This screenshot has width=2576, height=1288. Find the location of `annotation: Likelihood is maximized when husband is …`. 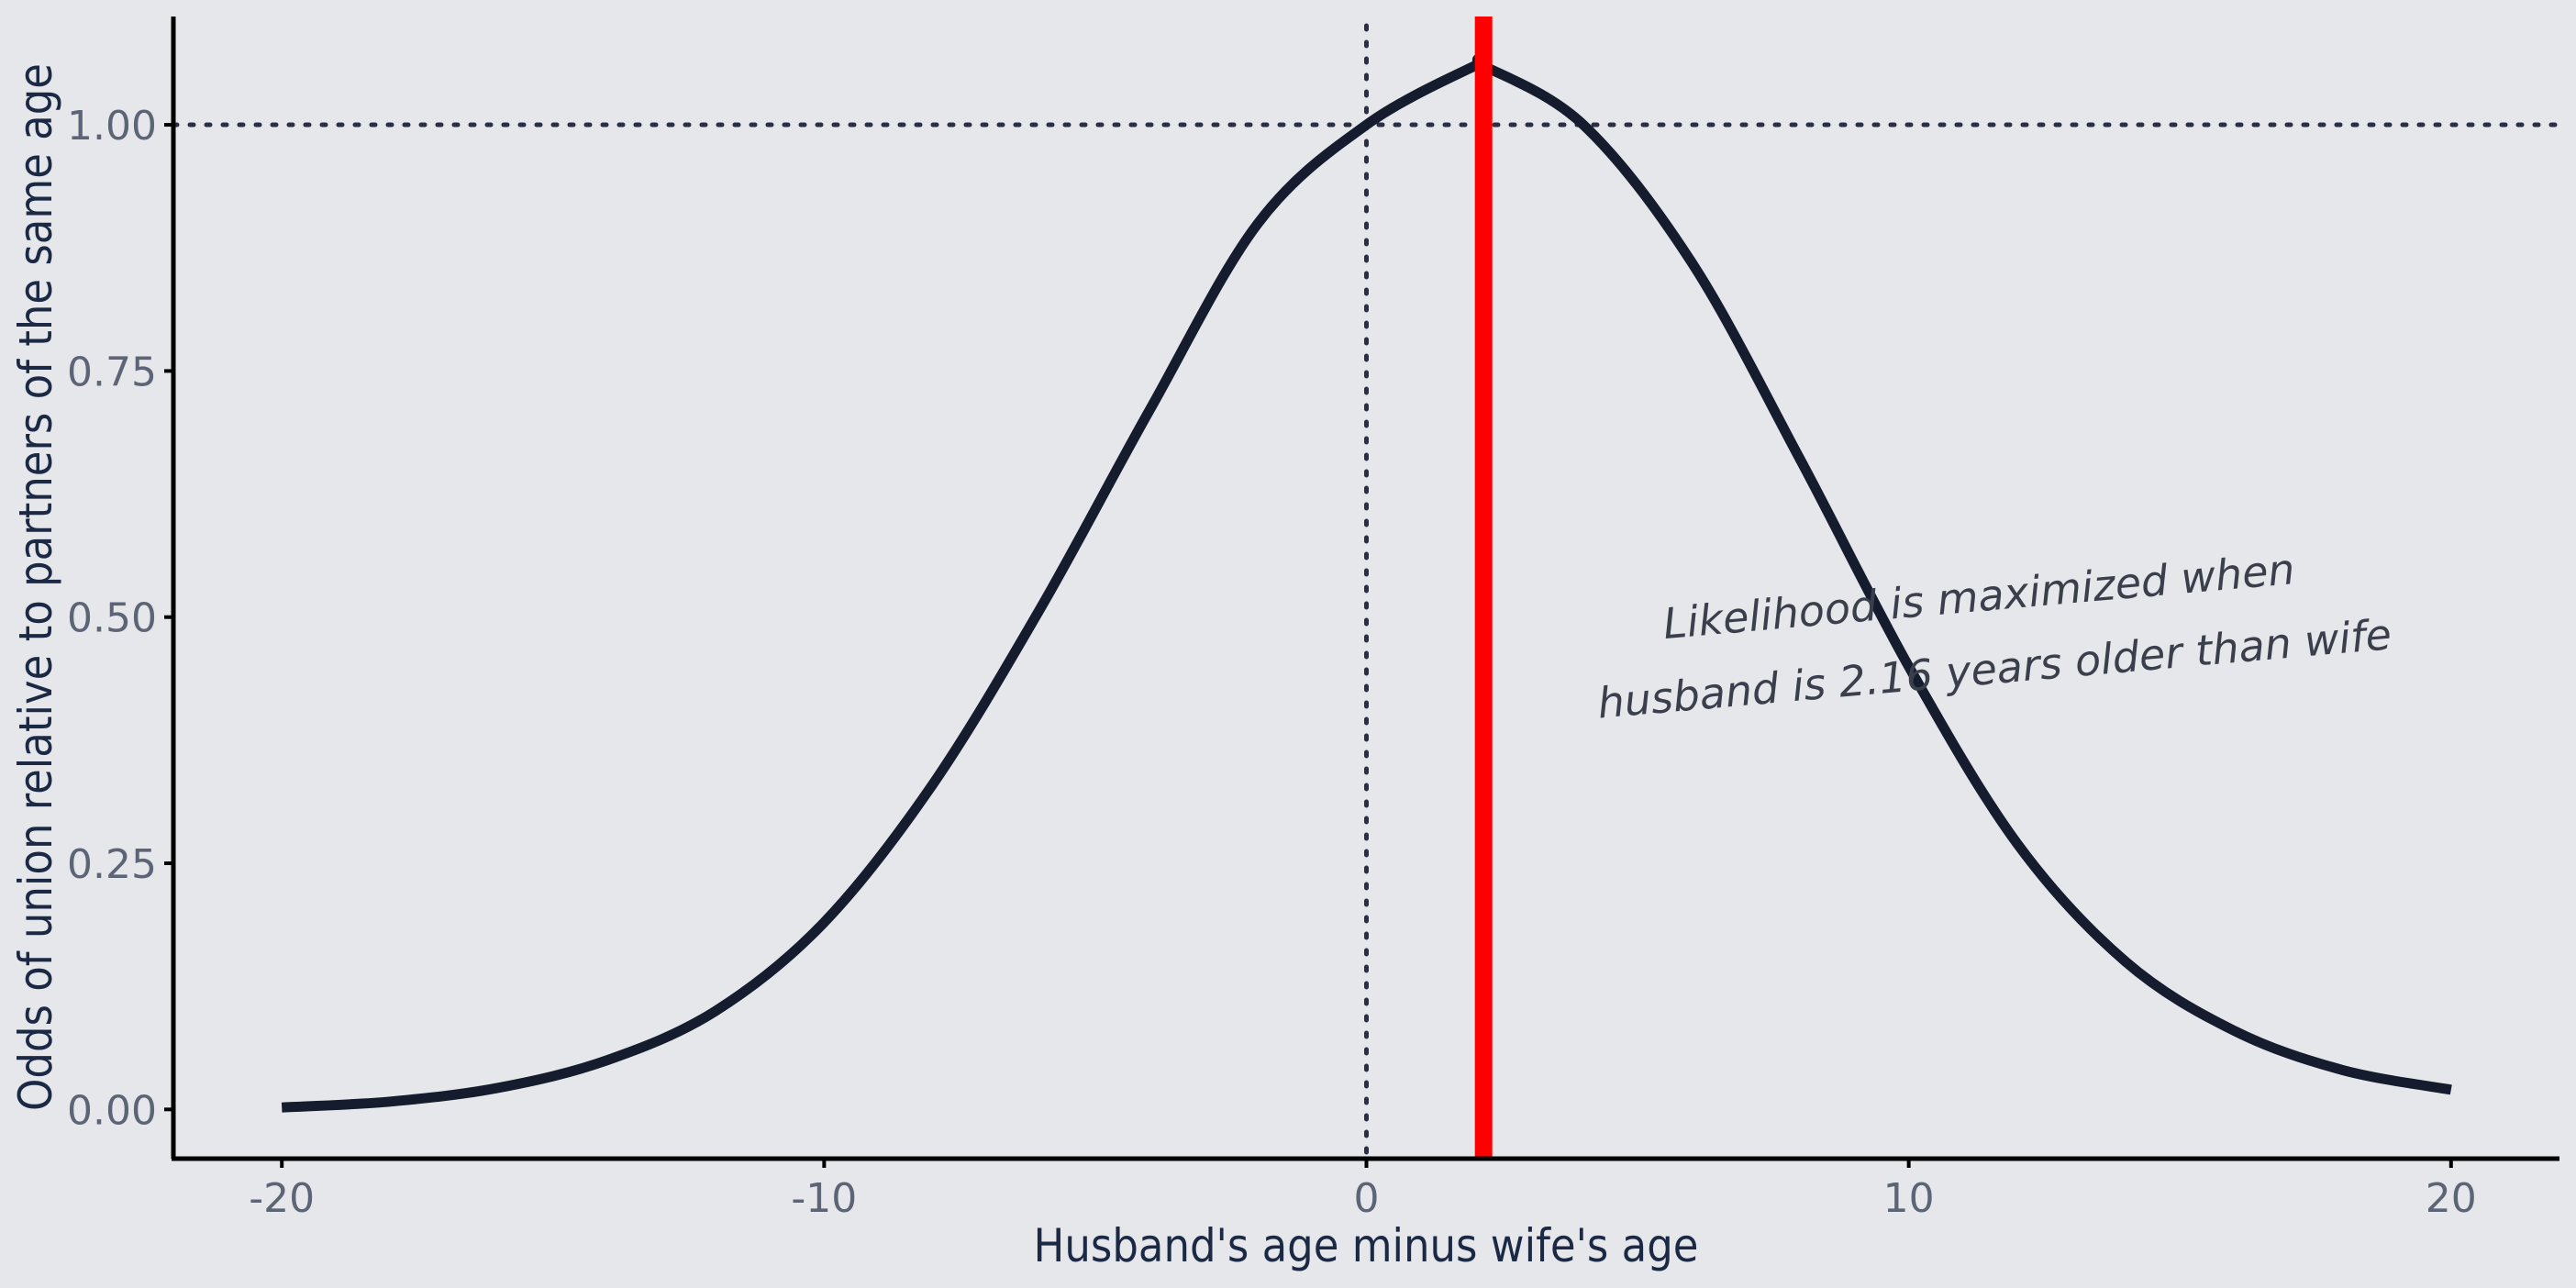

annotation: Likelihood is maximized when husband is … is located at coordinates (1994, 636).